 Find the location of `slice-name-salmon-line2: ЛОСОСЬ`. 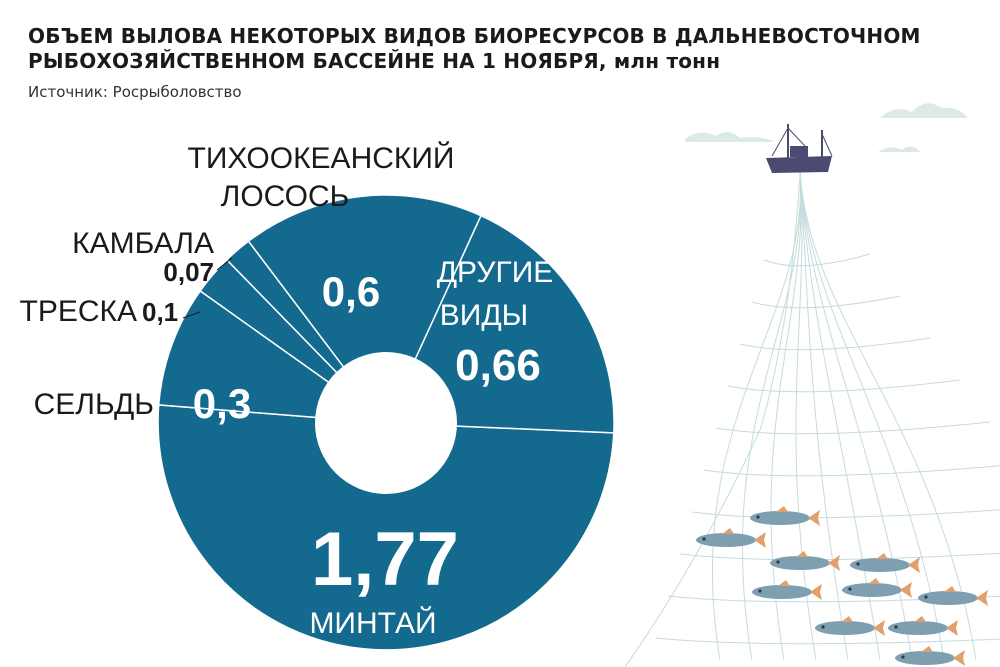

slice-name-salmon-line2: ЛОСОСЬ is located at coordinates (285, 196).